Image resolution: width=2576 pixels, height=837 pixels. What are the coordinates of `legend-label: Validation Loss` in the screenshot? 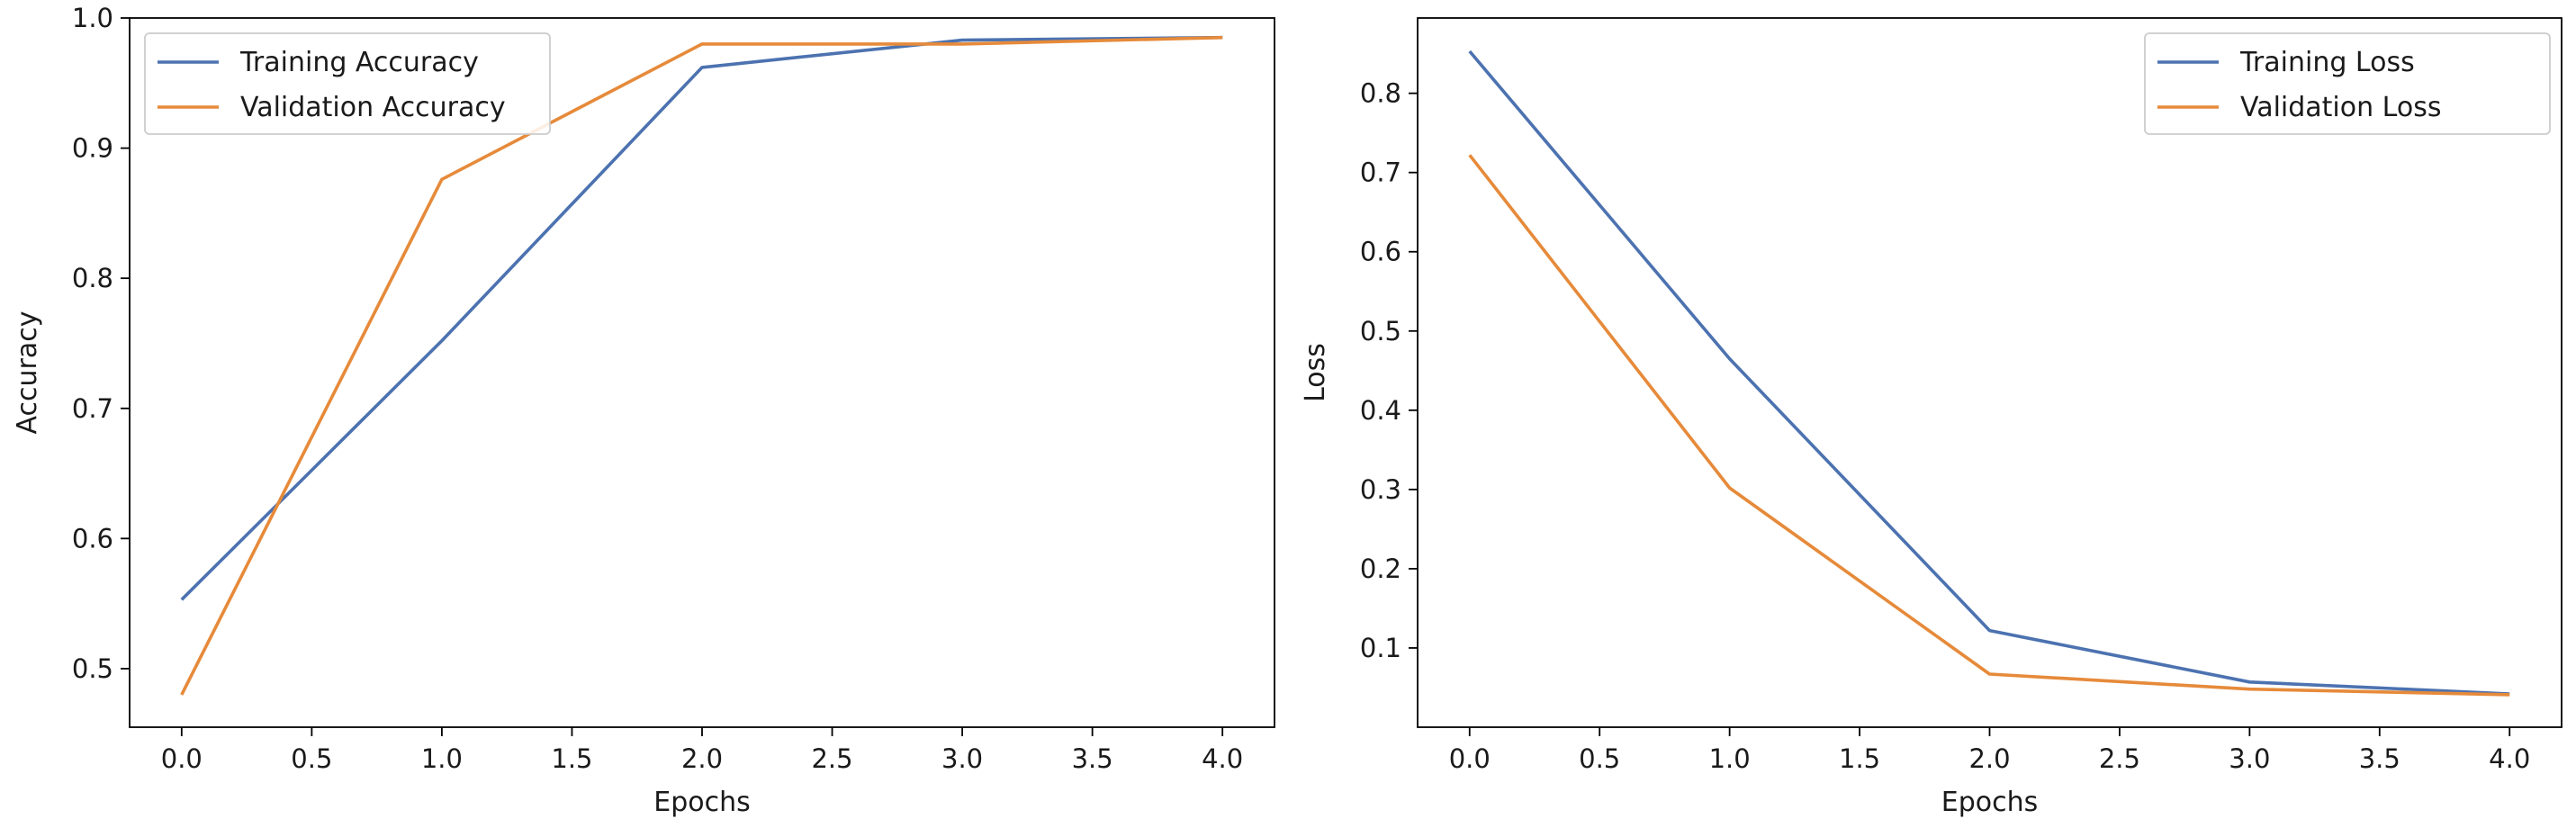 It's located at (2340, 107).